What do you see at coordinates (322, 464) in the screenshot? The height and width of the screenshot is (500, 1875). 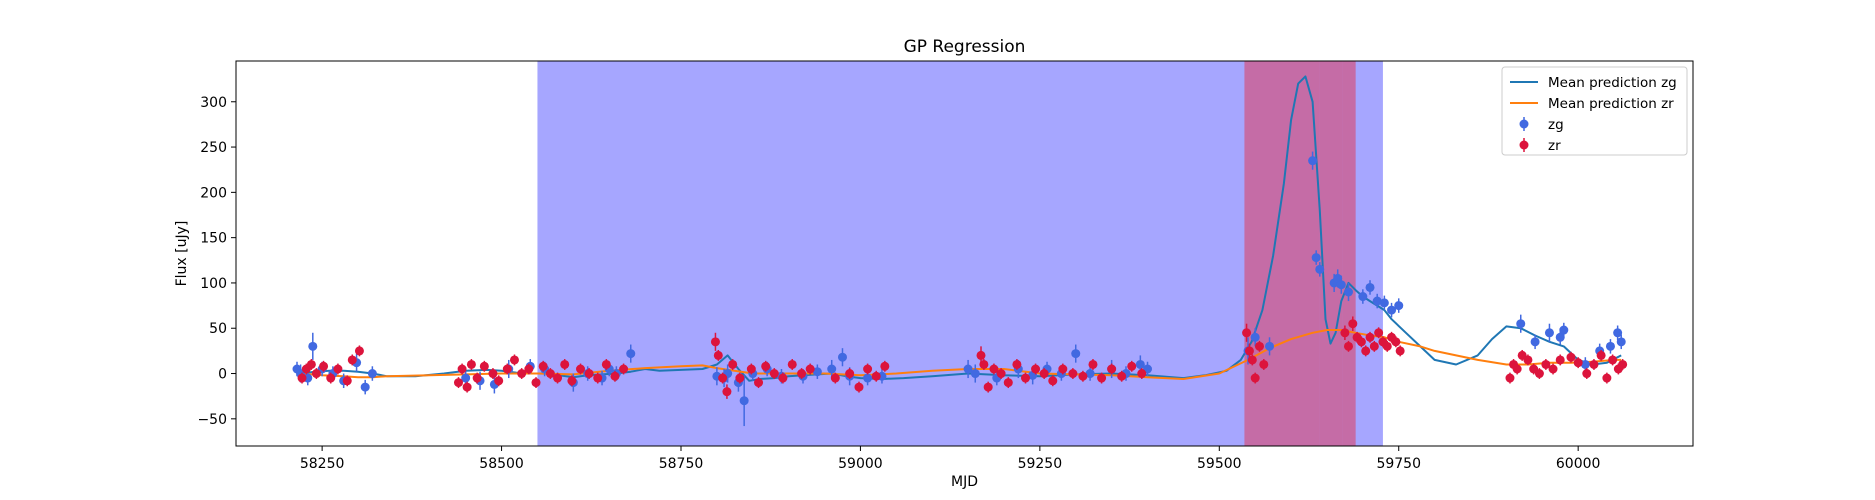 I see `x-tick-label-0: 58250` at bounding box center [322, 464].